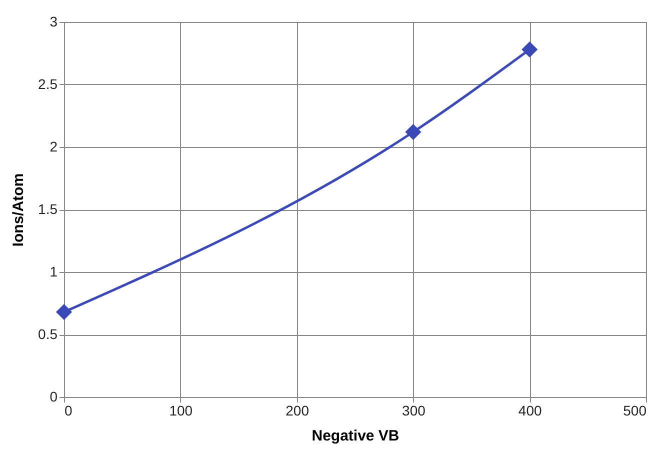 The height and width of the screenshot is (453, 657). Describe the element at coordinates (356, 436) in the screenshot. I see `x-axis-title: Negative VB` at that location.